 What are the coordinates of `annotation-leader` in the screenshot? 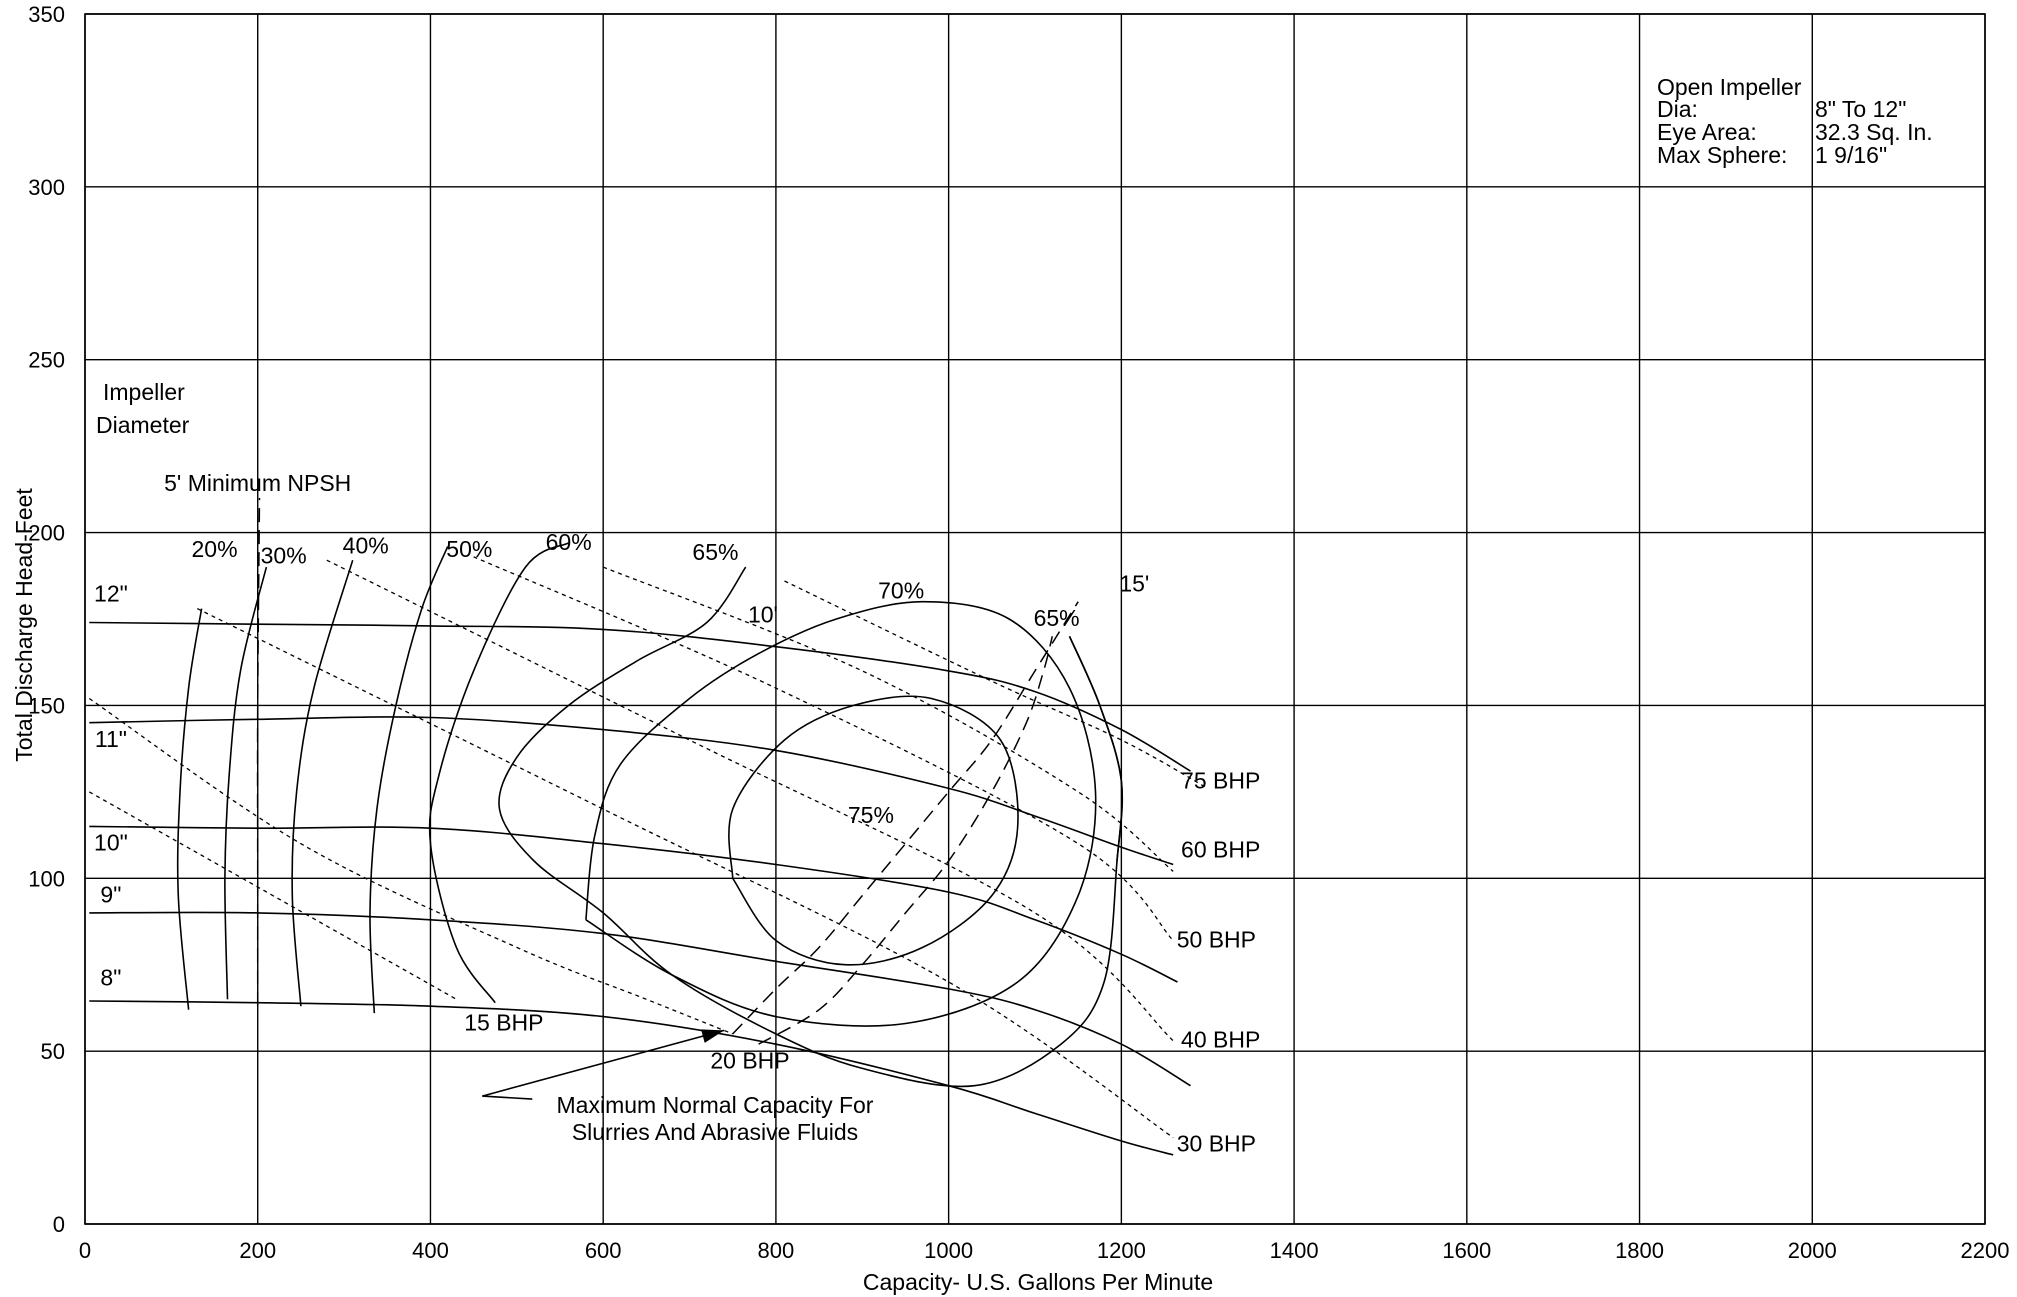 It's located at (507, 1097).